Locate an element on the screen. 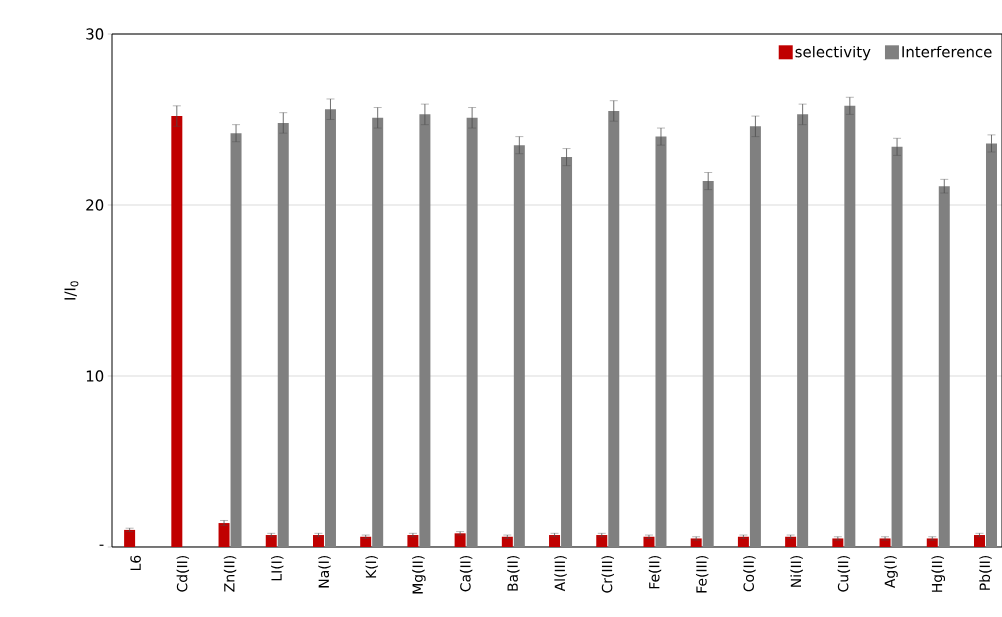 The height and width of the screenshot is (617, 1002). x-tick-label: Hg(II) is located at coordinates (938, 573).